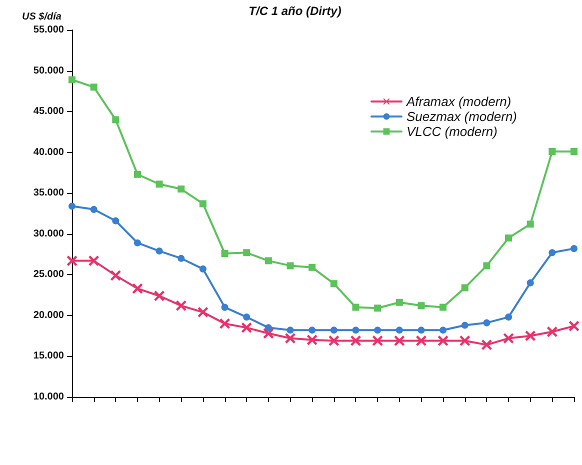 This screenshot has height=465, width=582. I want to click on y-tick-label: 50.000, so click(48, 70).